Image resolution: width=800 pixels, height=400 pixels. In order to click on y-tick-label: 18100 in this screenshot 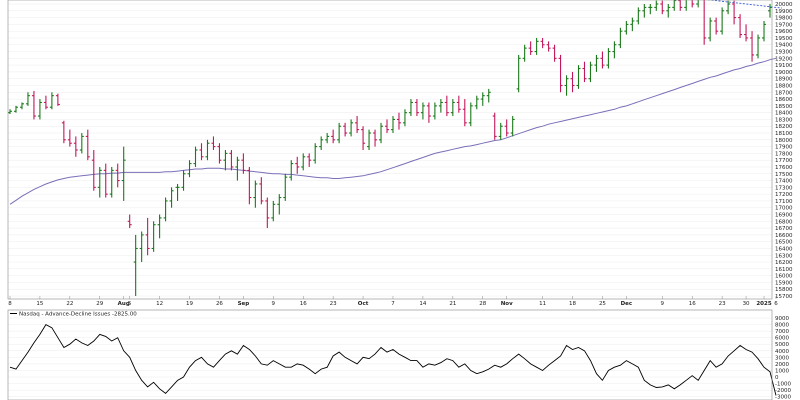, I will do `click(784, 134)`.